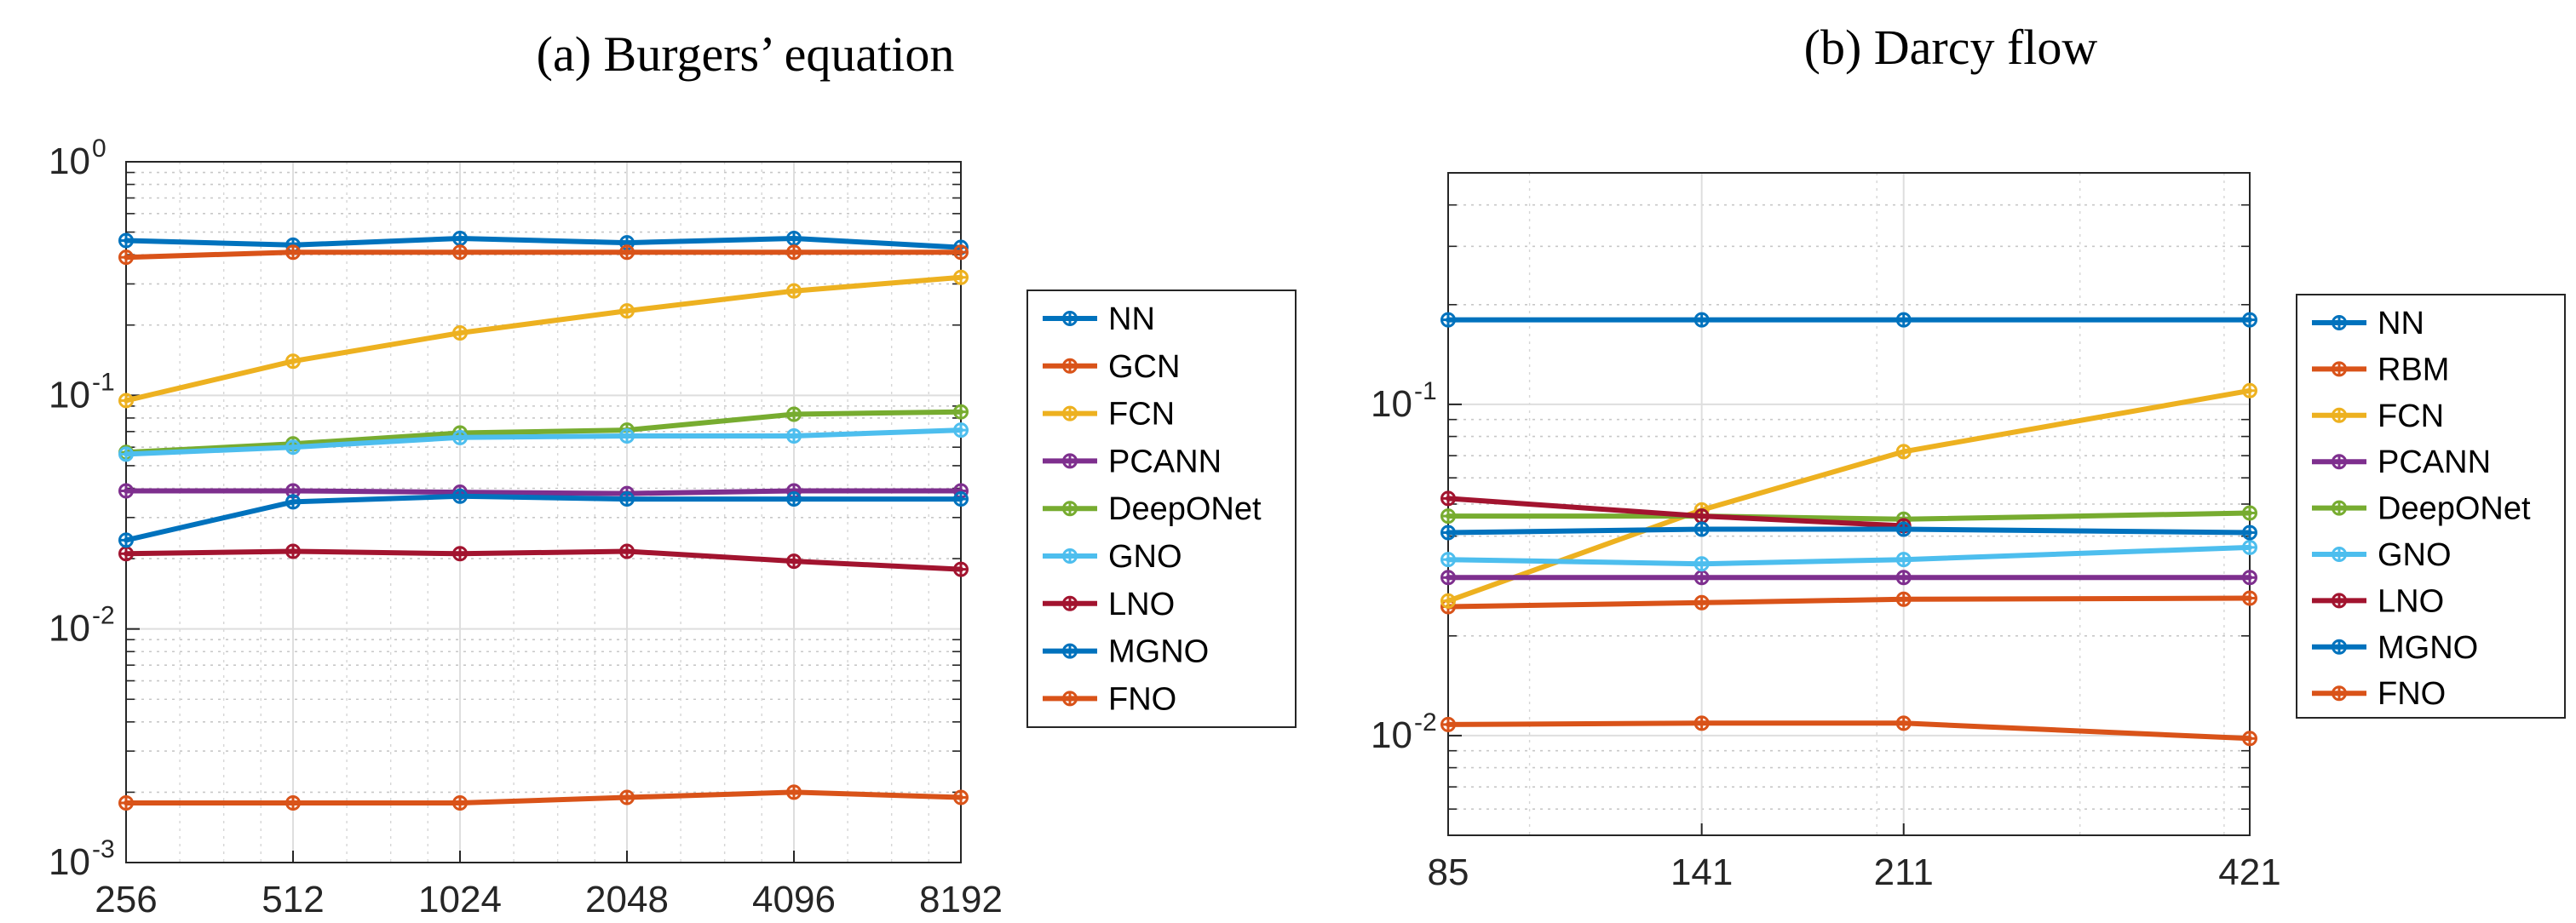 This screenshot has height=923, width=2576. I want to click on y-tick-labels: 10-110-2, so click(1417, 566).